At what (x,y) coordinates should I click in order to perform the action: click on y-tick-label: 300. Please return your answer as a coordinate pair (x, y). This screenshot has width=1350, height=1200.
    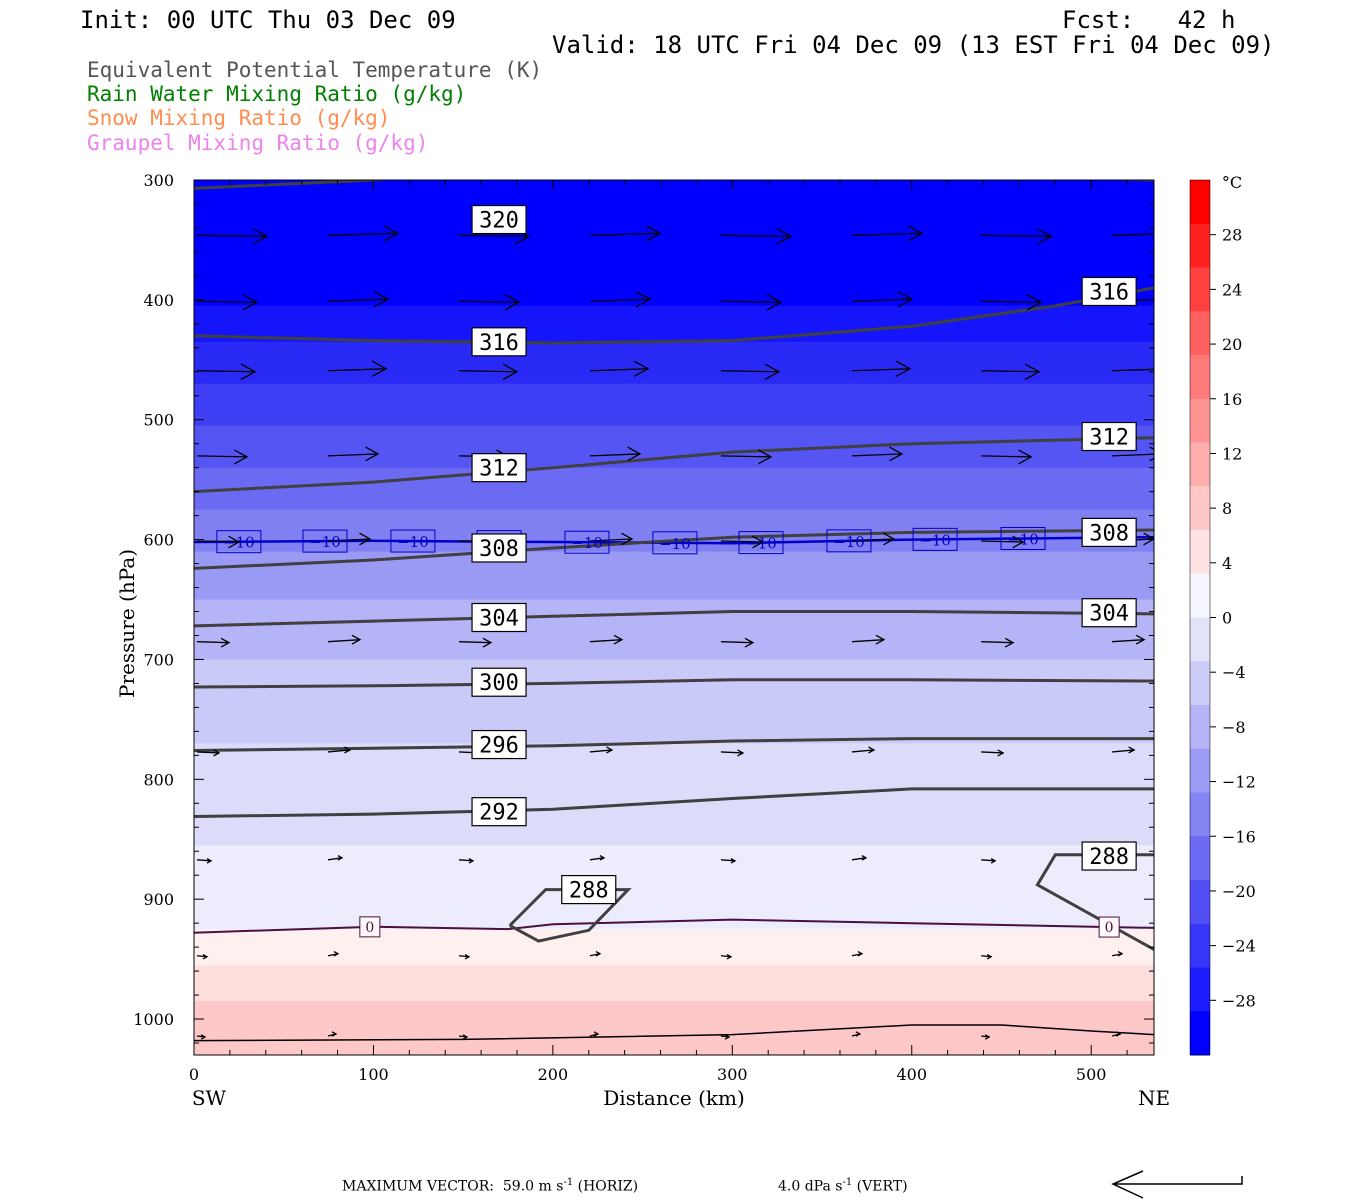
    Looking at the image, I should click on (158, 180).